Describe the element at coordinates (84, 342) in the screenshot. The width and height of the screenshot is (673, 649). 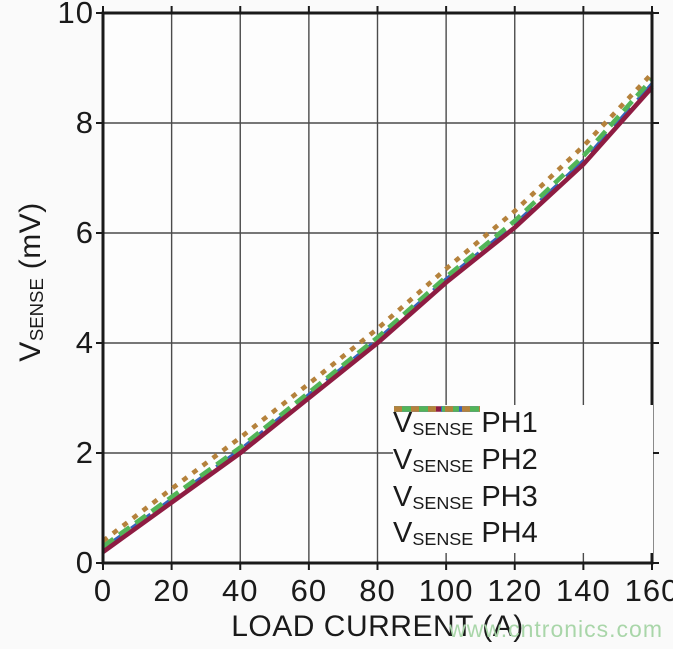
I see `y-tick-label: 4` at that location.